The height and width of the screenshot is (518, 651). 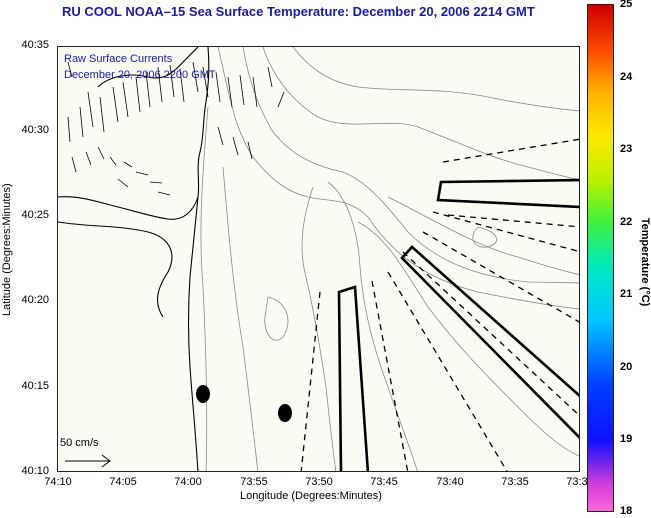 I want to click on x-tick-label: 73:55, so click(x=254, y=482).